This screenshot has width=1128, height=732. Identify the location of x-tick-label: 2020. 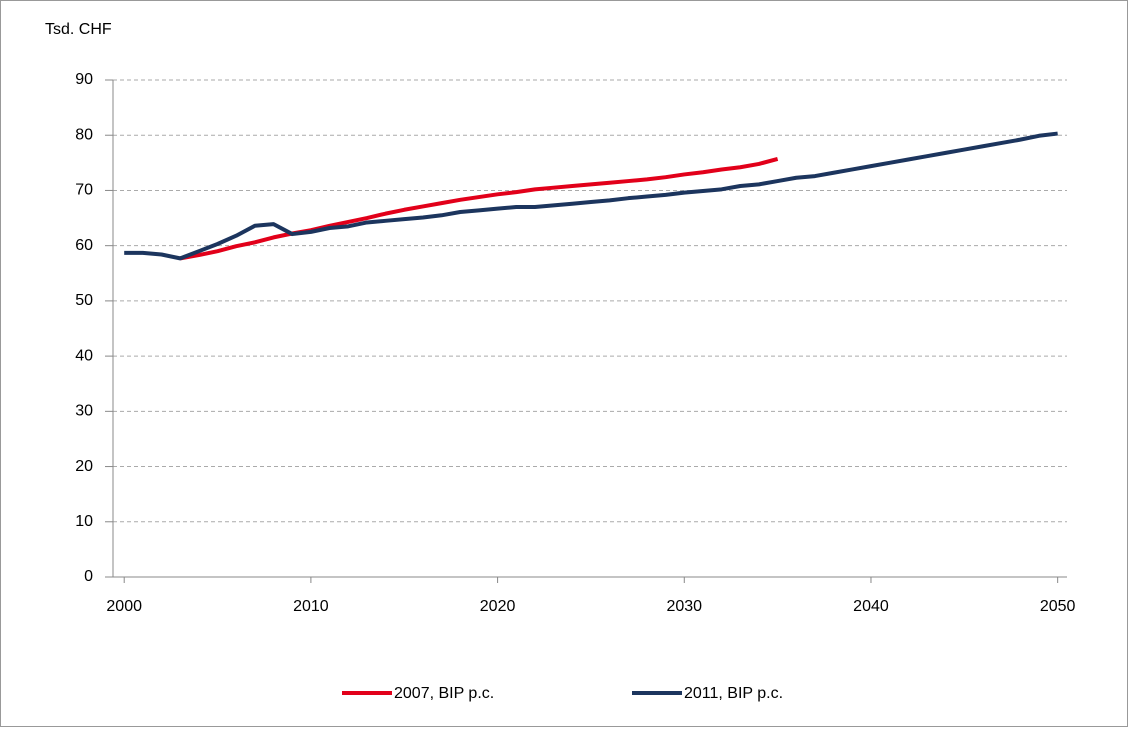
(498, 606).